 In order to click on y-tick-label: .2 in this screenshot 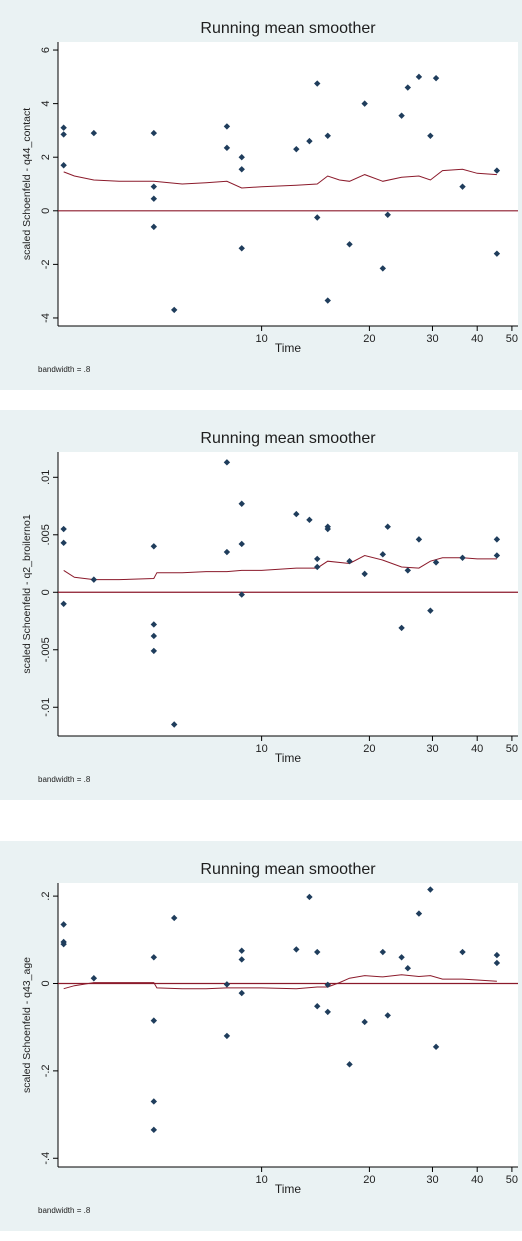, I will do `click(46, 896)`.